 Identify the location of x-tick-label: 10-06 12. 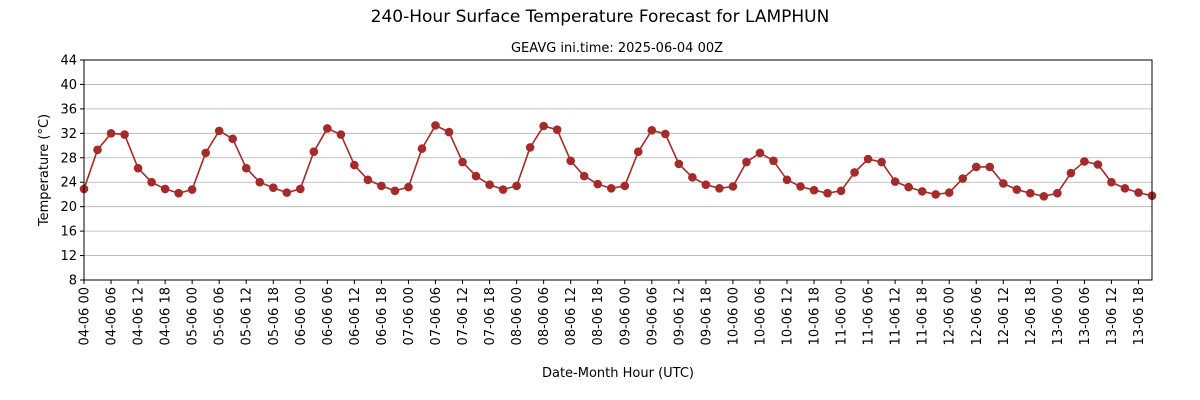
(787, 316).